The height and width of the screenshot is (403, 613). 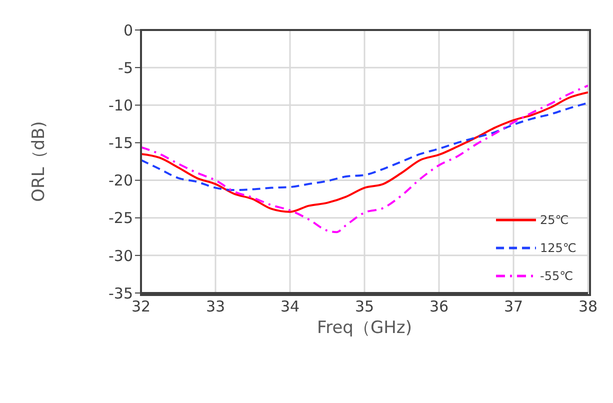 I want to click on legend-label: 125℃, so click(x=558, y=248).